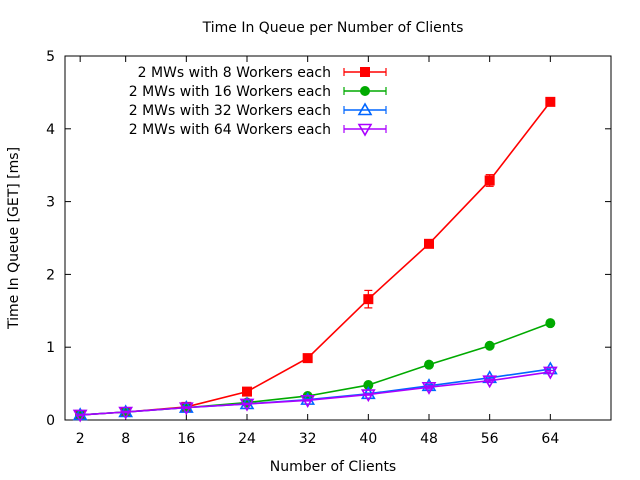 The width and height of the screenshot is (640, 480). I want to click on y-axis-label: Time In Queue [GET] [ms], so click(14, 238).